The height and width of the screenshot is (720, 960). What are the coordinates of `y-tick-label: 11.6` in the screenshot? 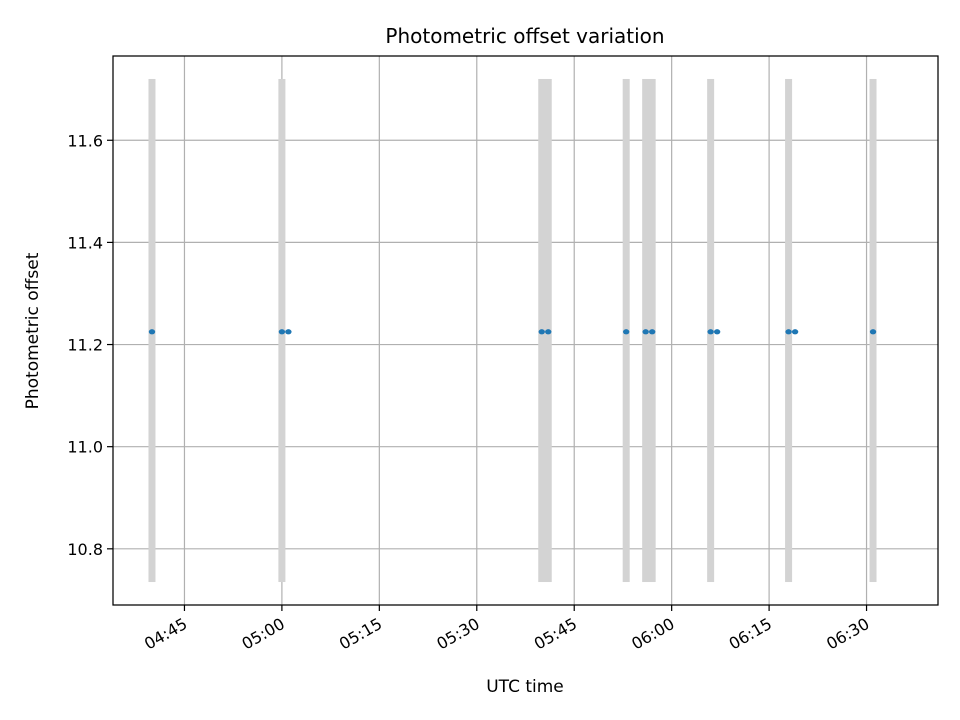 It's located at (85, 140).